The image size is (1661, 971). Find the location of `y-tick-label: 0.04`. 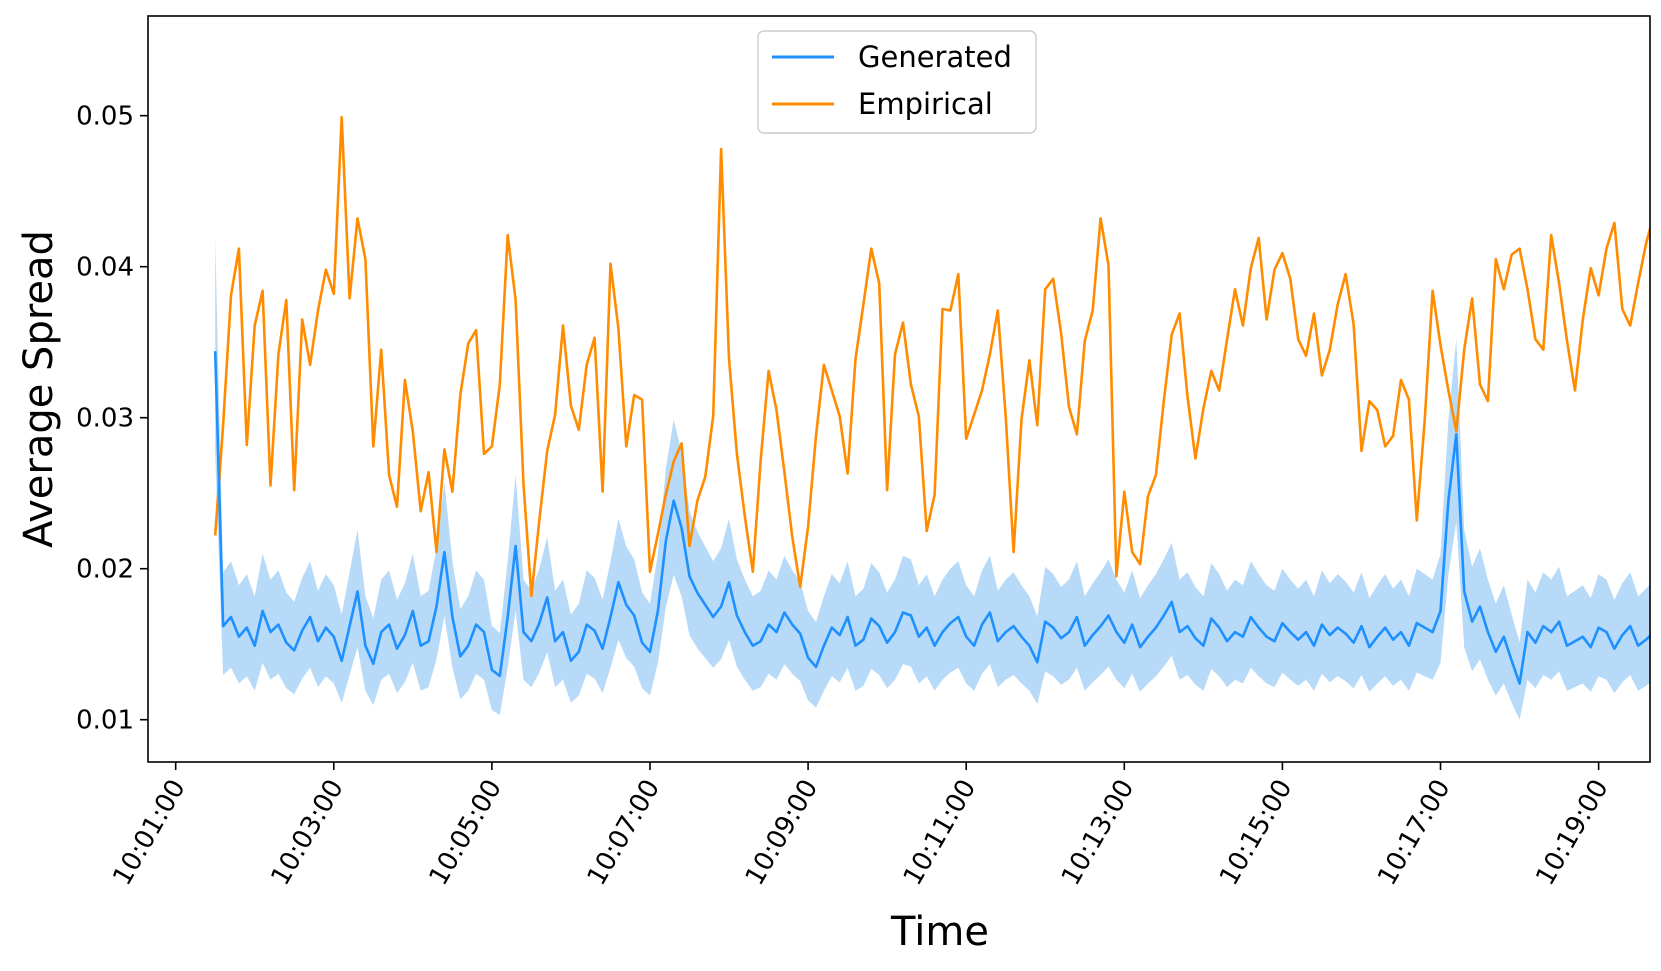

y-tick-label: 0.04 is located at coordinates (105, 268).